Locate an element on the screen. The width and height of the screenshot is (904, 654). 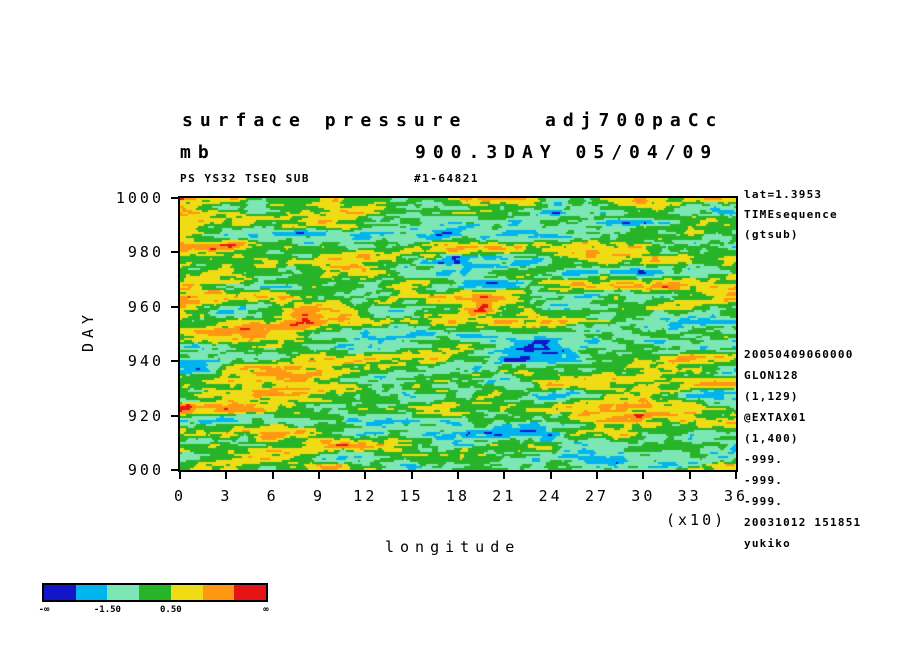
y-tick-label: 920 is located at coordinates (145, 415).